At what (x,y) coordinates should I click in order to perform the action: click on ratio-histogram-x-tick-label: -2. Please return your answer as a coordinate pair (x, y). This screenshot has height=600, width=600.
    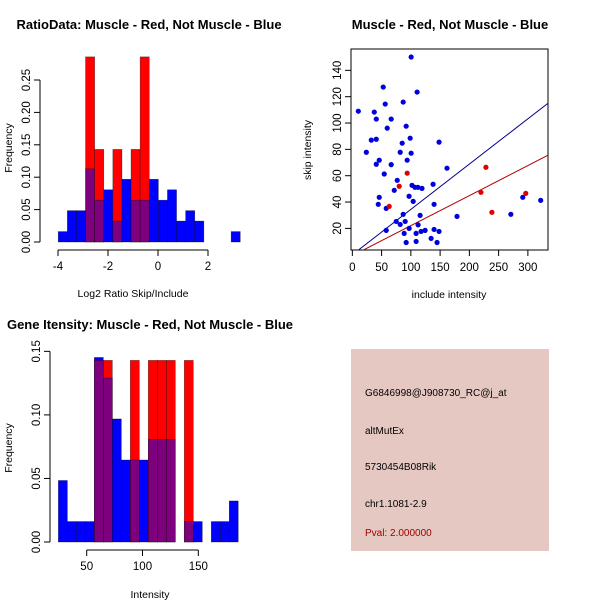
    Looking at the image, I should click on (108, 267).